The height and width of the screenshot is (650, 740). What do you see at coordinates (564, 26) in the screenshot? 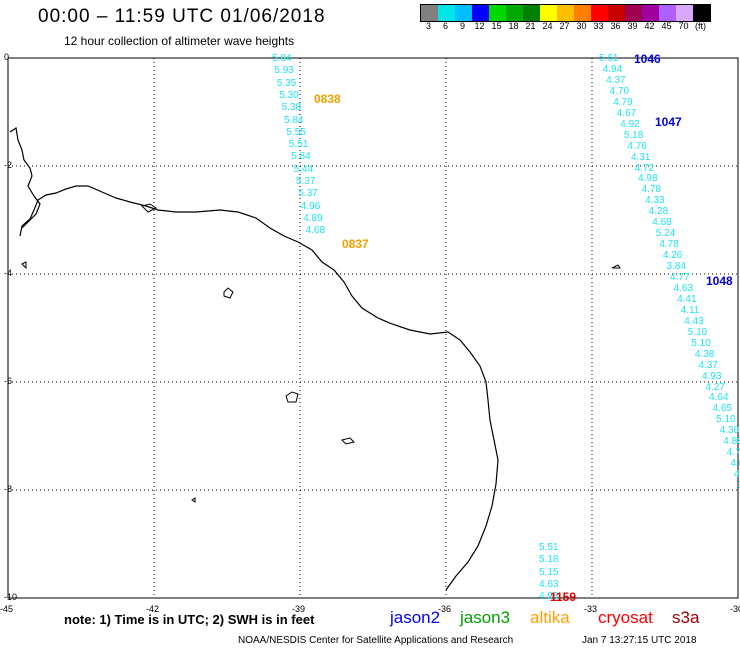
I see `scale-label: 27` at bounding box center [564, 26].